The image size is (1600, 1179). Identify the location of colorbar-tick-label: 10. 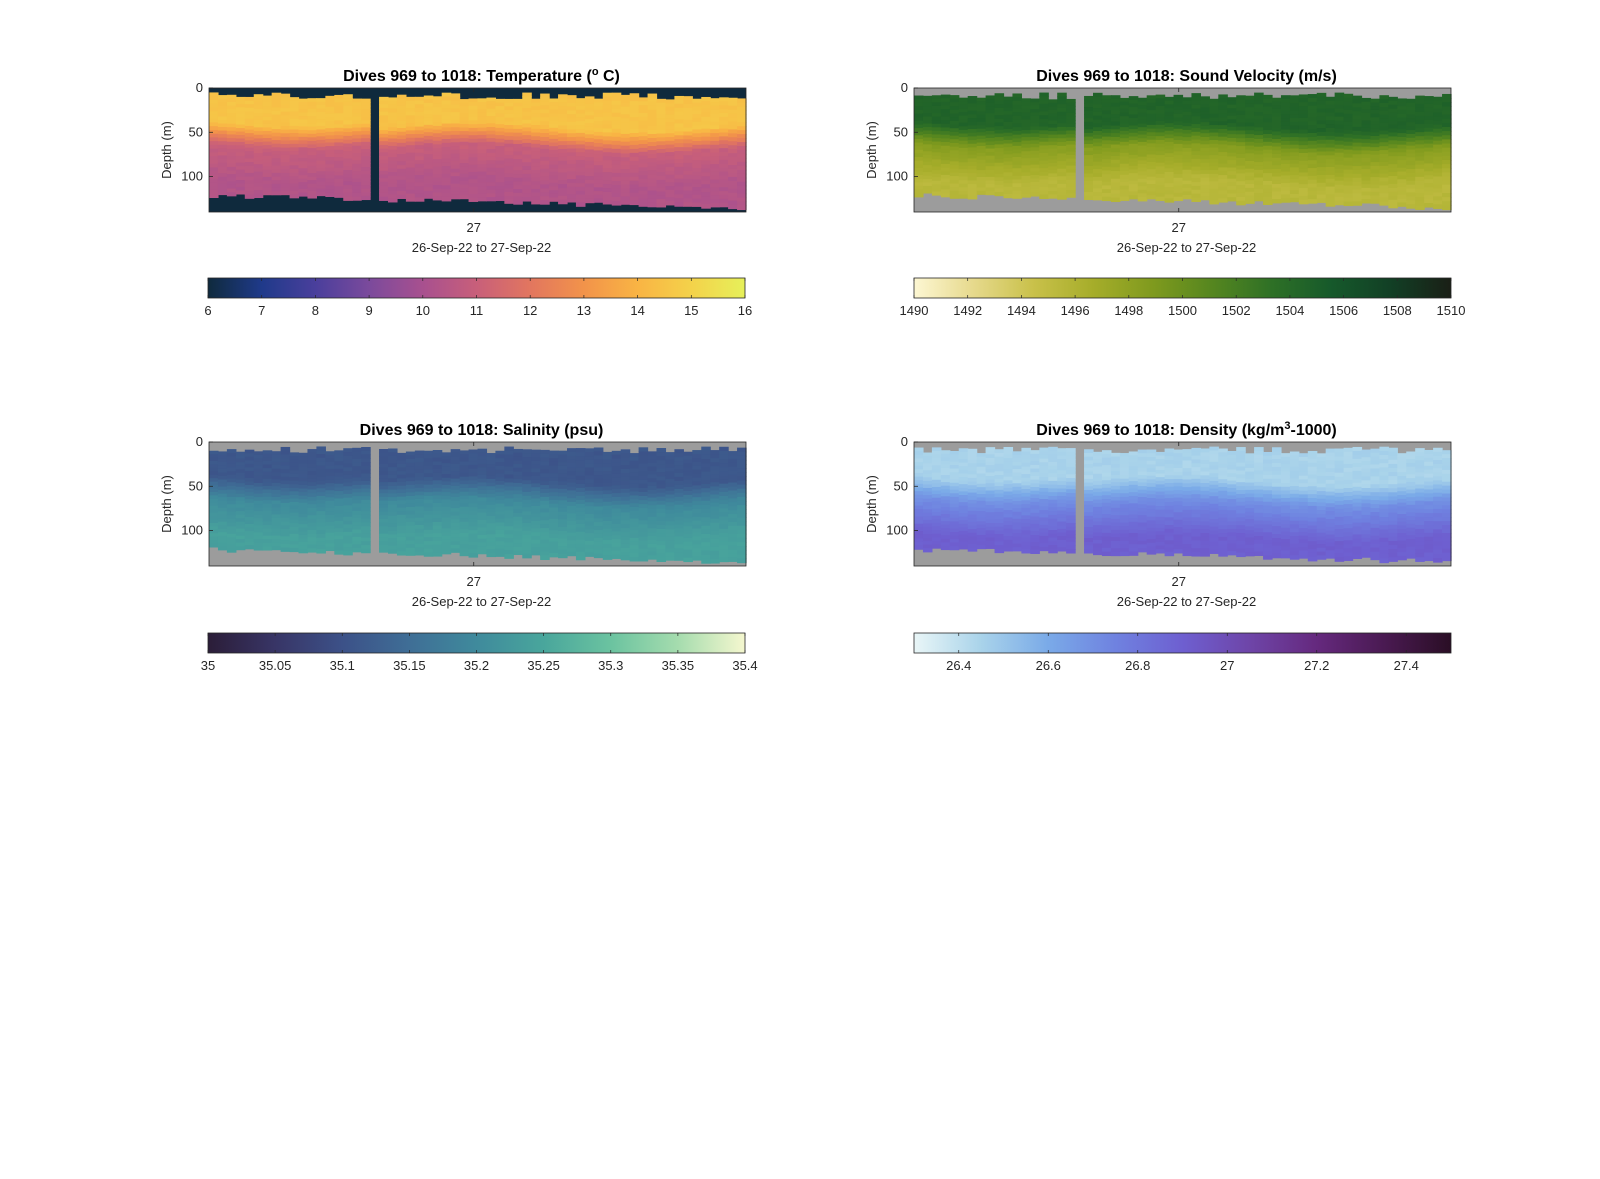
(423, 310).